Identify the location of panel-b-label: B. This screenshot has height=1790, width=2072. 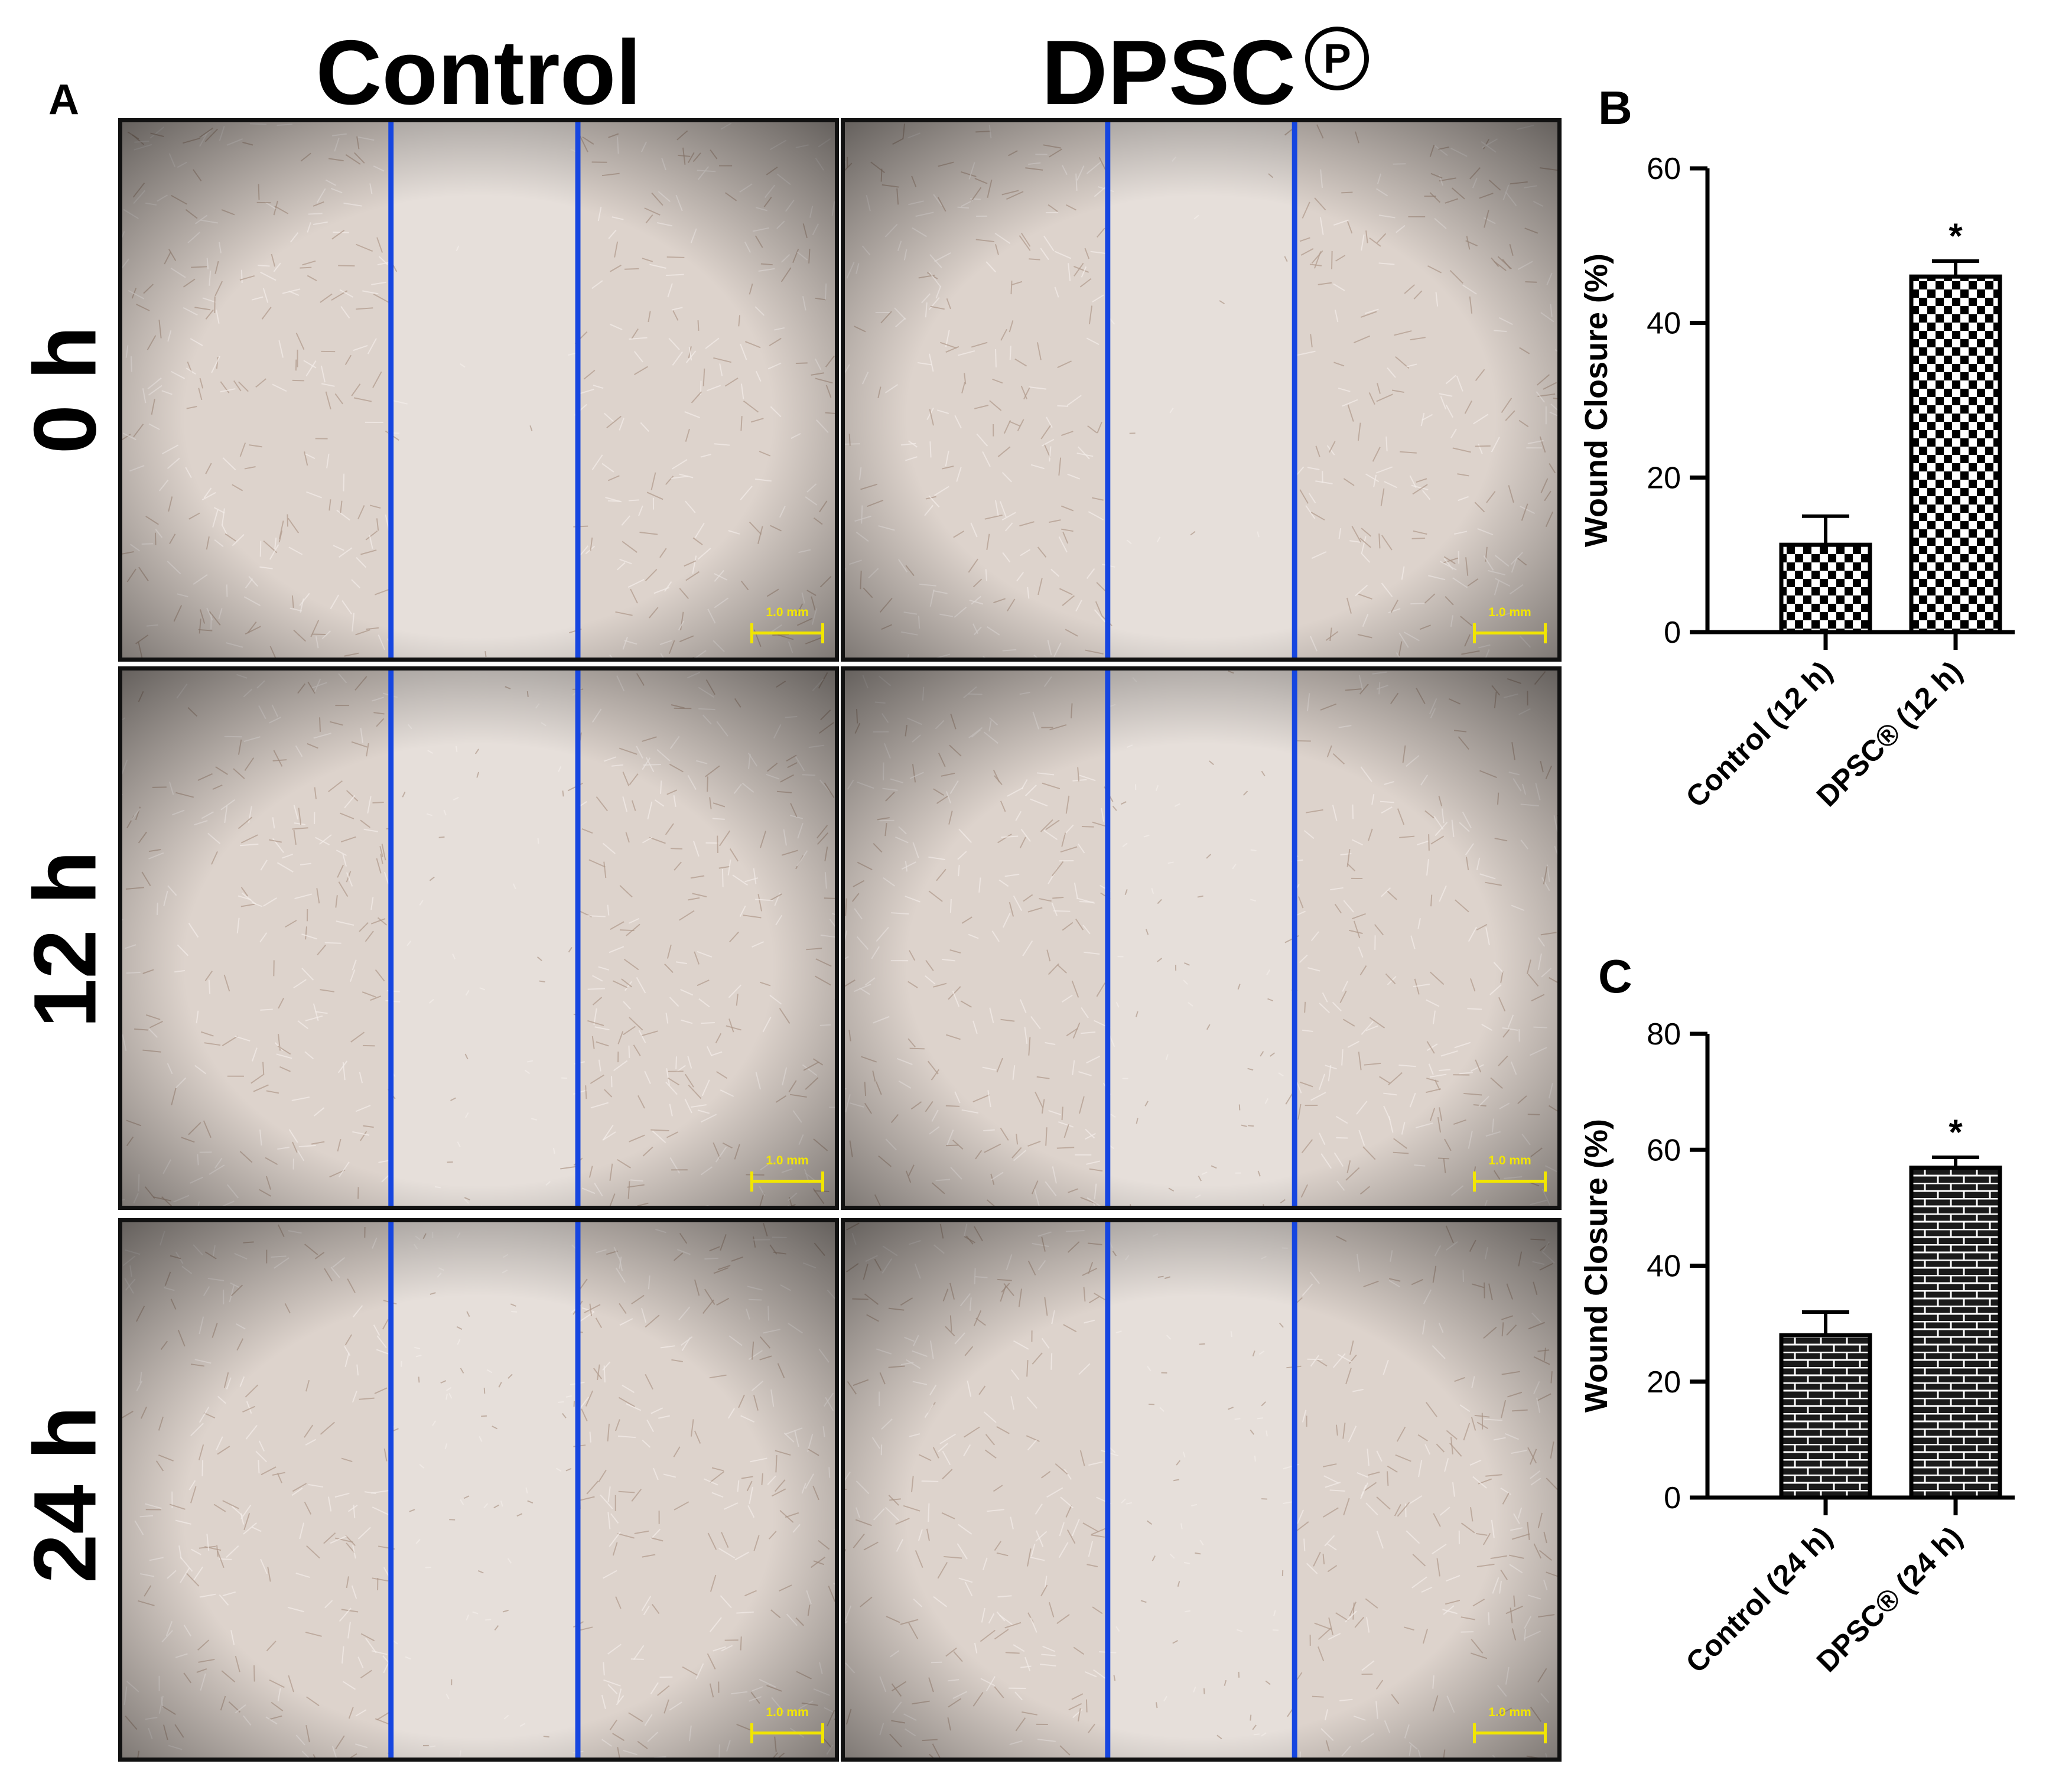
(1615, 108).